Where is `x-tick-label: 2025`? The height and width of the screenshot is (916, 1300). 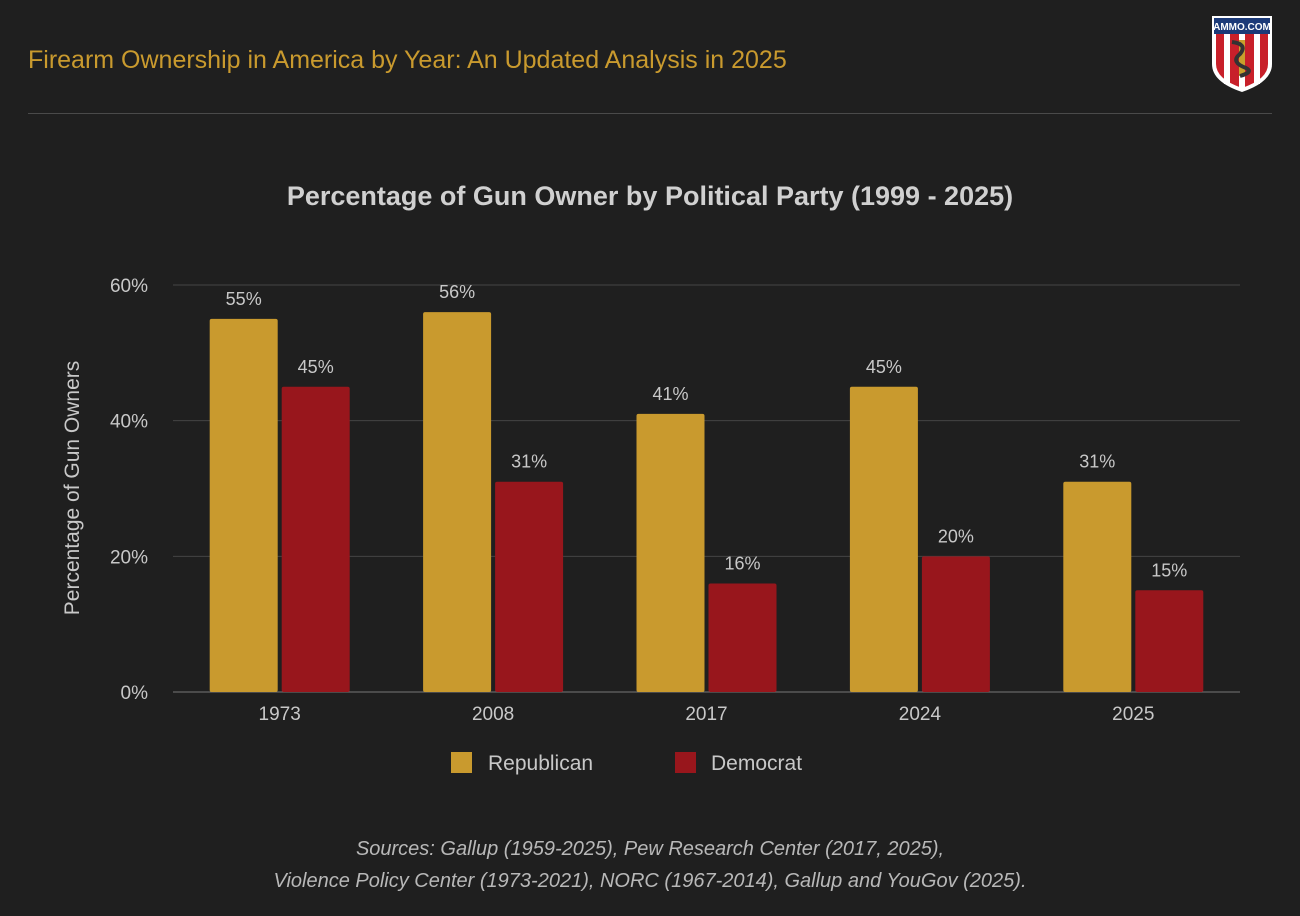 x-tick-label: 2025 is located at coordinates (1133, 714).